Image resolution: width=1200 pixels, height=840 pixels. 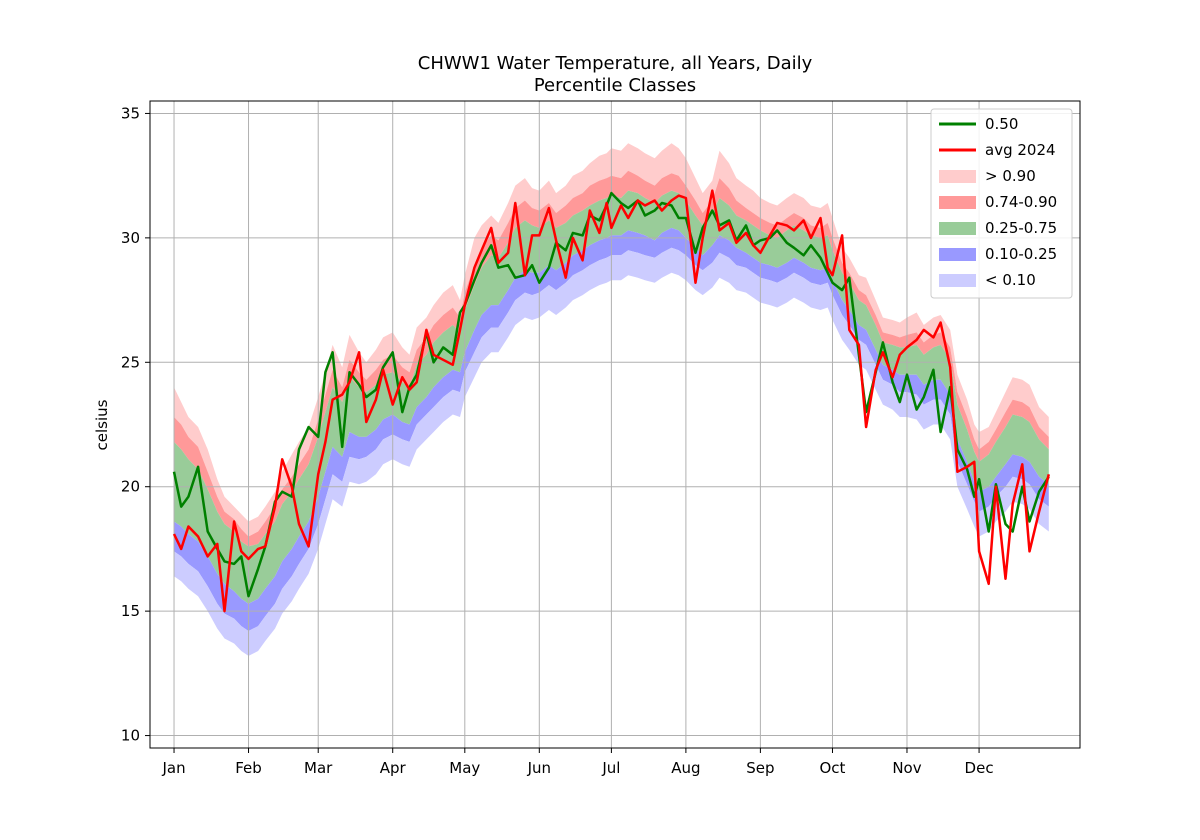 I want to click on y-tick-label: 20, so click(x=130, y=487).